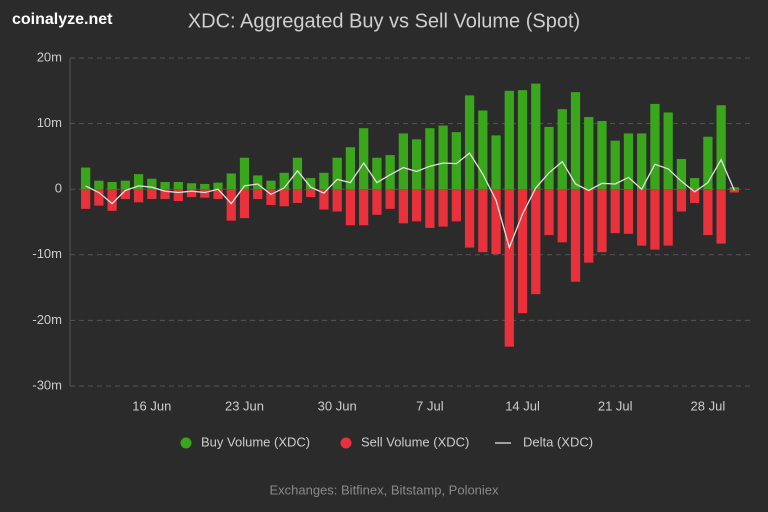 The height and width of the screenshot is (512, 768). I want to click on y-tick-label: -30m, so click(47, 384).